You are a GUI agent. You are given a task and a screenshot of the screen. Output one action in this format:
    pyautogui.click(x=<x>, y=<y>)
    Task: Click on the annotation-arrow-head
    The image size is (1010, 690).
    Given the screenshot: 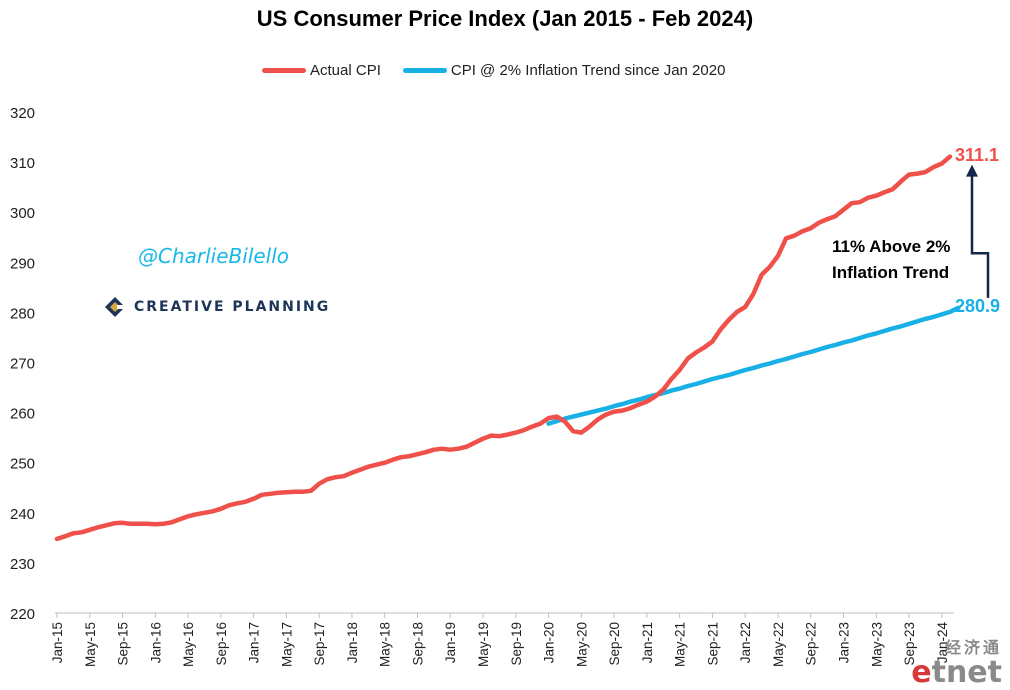 What is the action you would take?
    pyautogui.click(x=972, y=170)
    